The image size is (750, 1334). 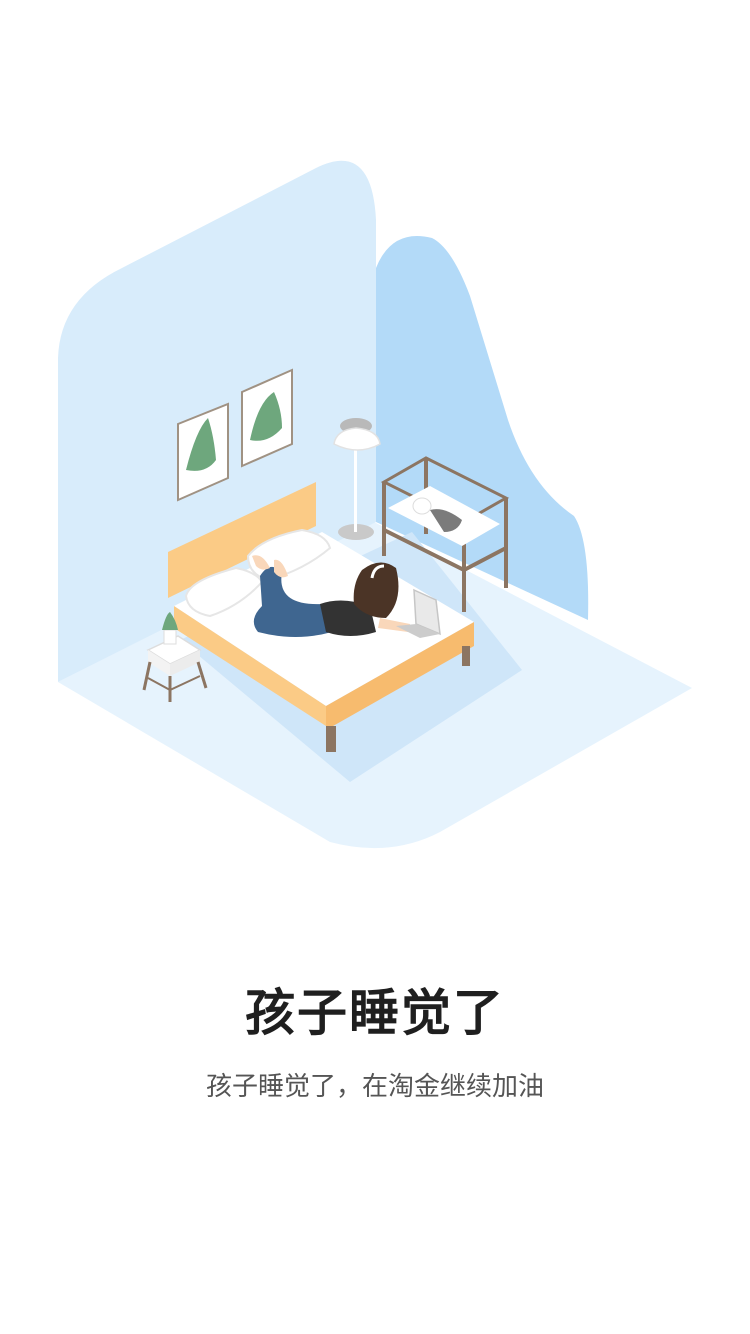 What do you see at coordinates (175, 668) in the screenshot?
I see `nightstand` at bounding box center [175, 668].